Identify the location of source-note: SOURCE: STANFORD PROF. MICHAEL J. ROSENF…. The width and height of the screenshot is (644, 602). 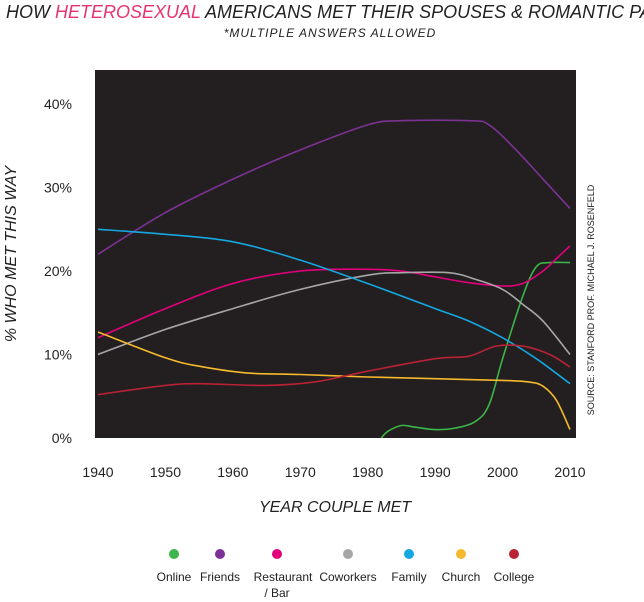
(591, 299).